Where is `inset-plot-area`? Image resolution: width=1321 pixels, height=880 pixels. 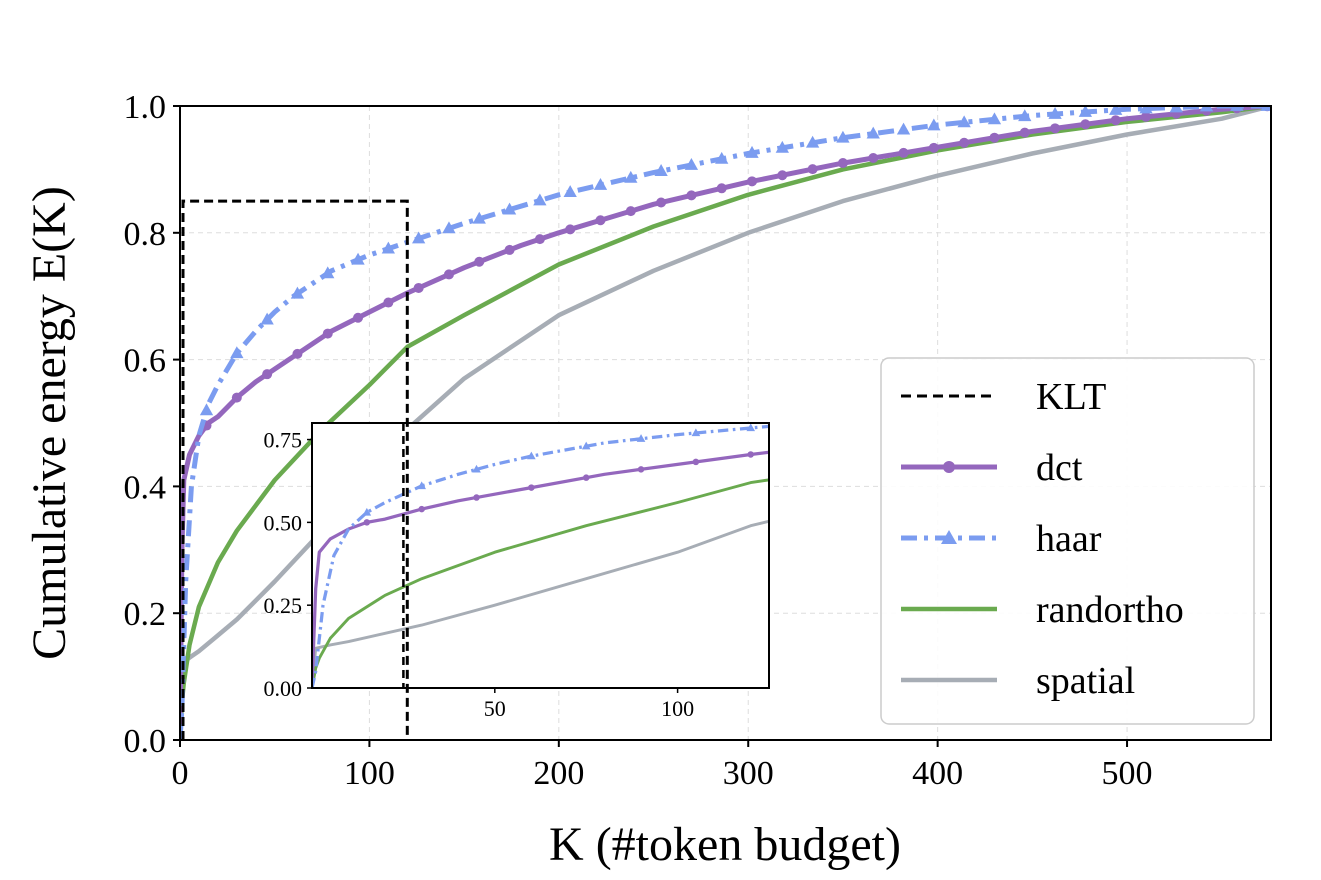
inset-plot-area is located at coordinates (540, 555).